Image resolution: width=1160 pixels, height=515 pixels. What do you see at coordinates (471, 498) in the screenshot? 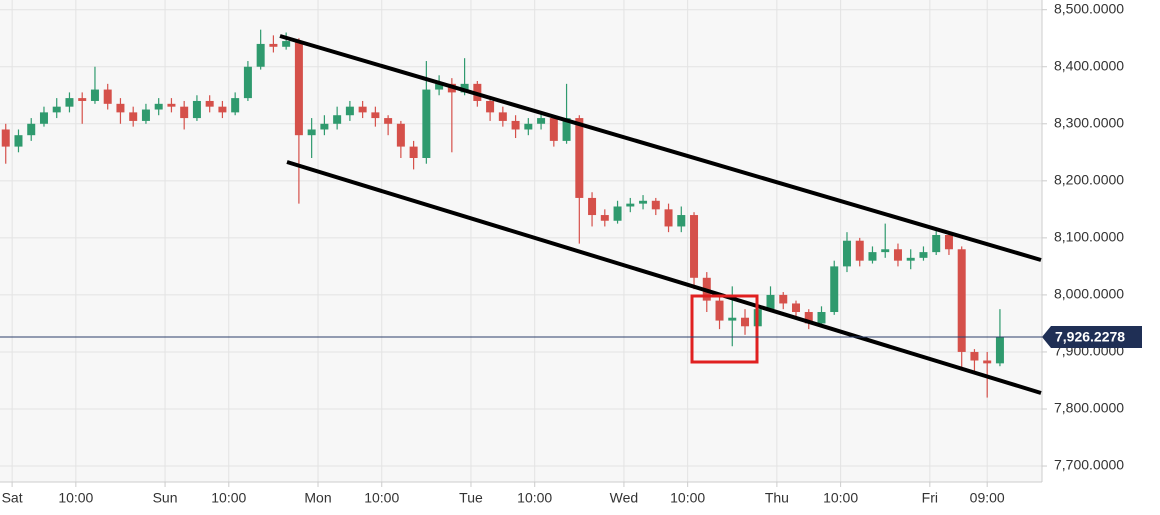
I see `x-tick-label: Tue` at bounding box center [471, 498].